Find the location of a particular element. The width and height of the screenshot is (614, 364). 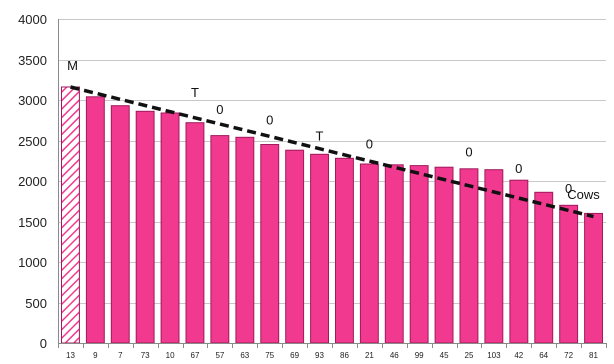

x-tick-label: 103 is located at coordinates (494, 355).